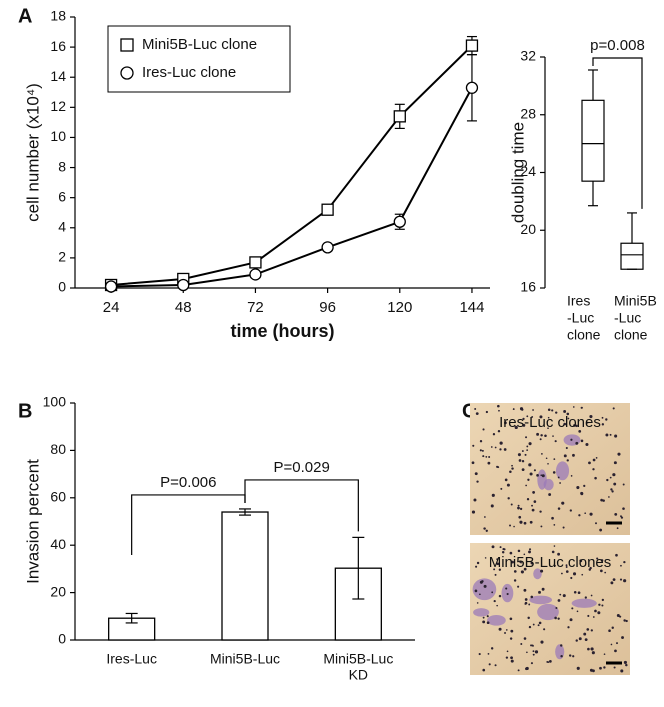  I want to click on y-tick-label: 12, so click(58, 106).